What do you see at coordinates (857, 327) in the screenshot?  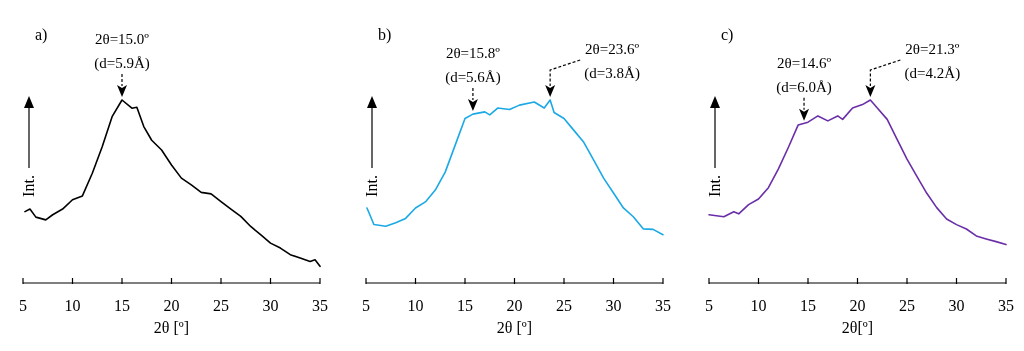 I see `x-axis-title: 2θ[º]` at bounding box center [857, 327].